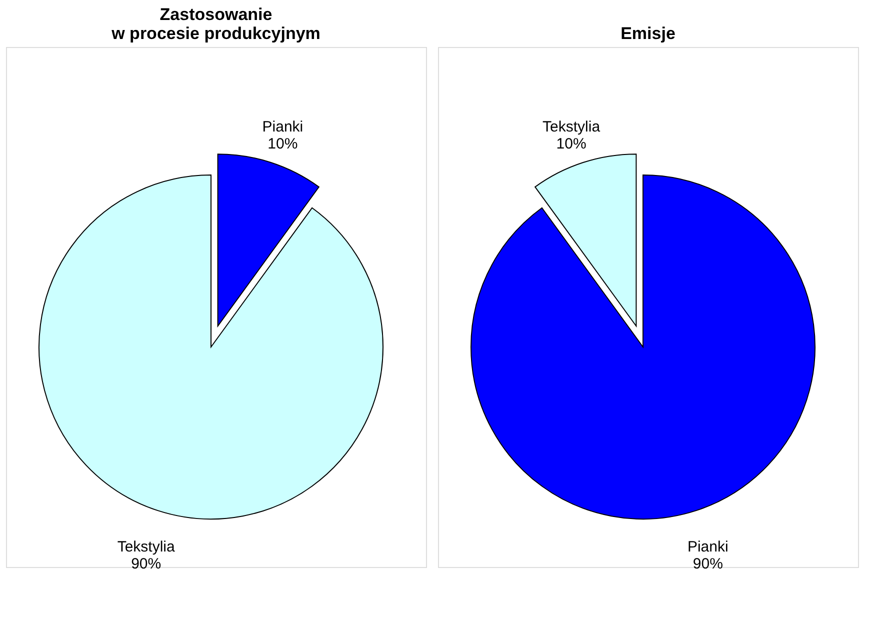 The height and width of the screenshot is (619, 875). What do you see at coordinates (215, 24) in the screenshot?
I see `chart-title: Zastosowanie w procesie produkcyjnym` at bounding box center [215, 24].